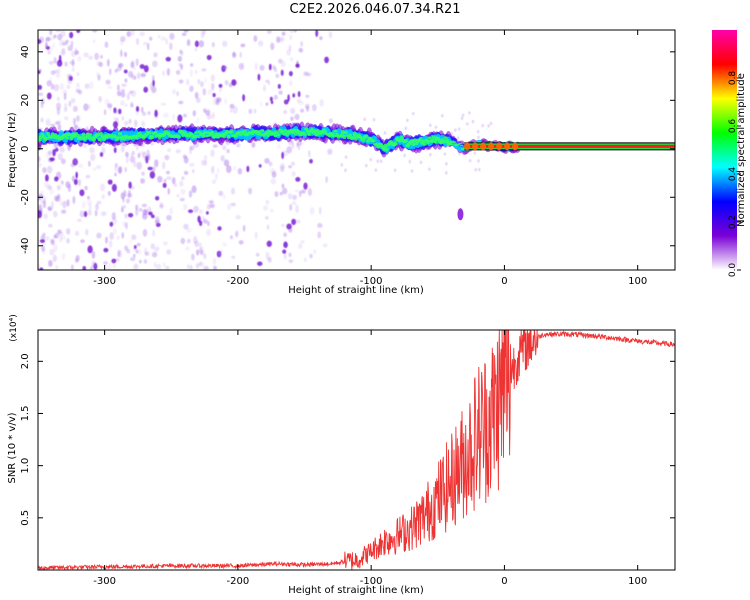 The width and height of the screenshot is (750, 600). I want to click on spectrogram-y-tick-label: 40, so click(25, 51).